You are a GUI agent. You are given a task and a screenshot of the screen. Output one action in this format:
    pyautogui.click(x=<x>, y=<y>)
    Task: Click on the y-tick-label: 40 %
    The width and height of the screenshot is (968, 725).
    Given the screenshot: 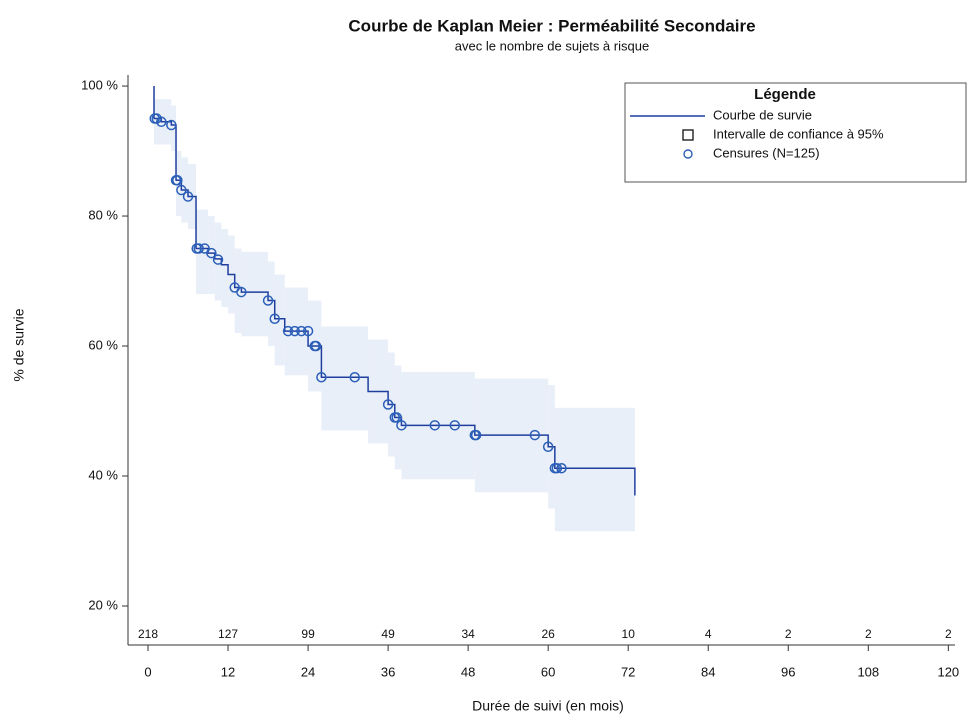 What is the action you would take?
    pyautogui.click(x=103, y=474)
    